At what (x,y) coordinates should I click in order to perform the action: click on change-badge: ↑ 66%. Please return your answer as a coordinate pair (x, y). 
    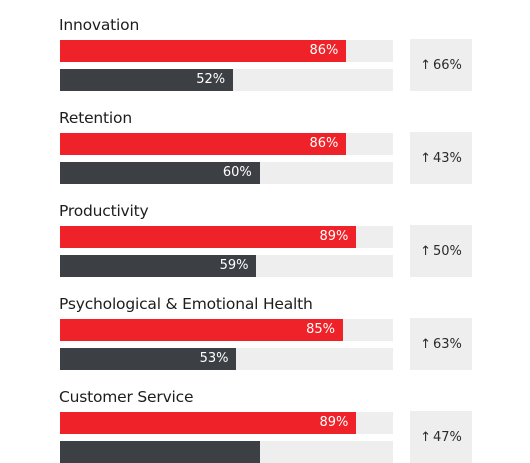
    Looking at the image, I should click on (441, 65).